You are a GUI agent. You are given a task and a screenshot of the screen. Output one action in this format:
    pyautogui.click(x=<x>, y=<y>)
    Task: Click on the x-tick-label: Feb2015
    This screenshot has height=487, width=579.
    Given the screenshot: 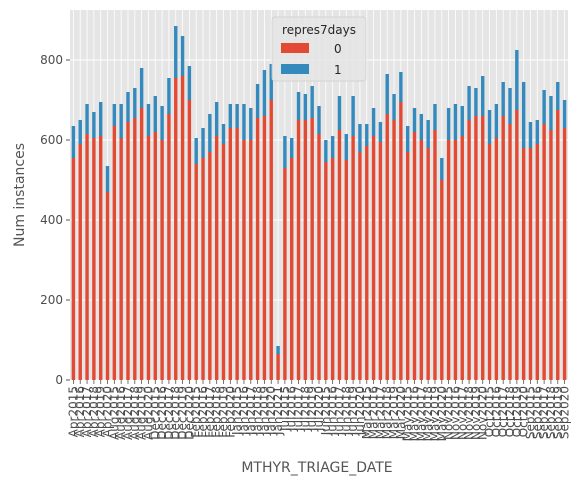 What is the action you would take?
    pyautogui.click(x=196, y=412)
    